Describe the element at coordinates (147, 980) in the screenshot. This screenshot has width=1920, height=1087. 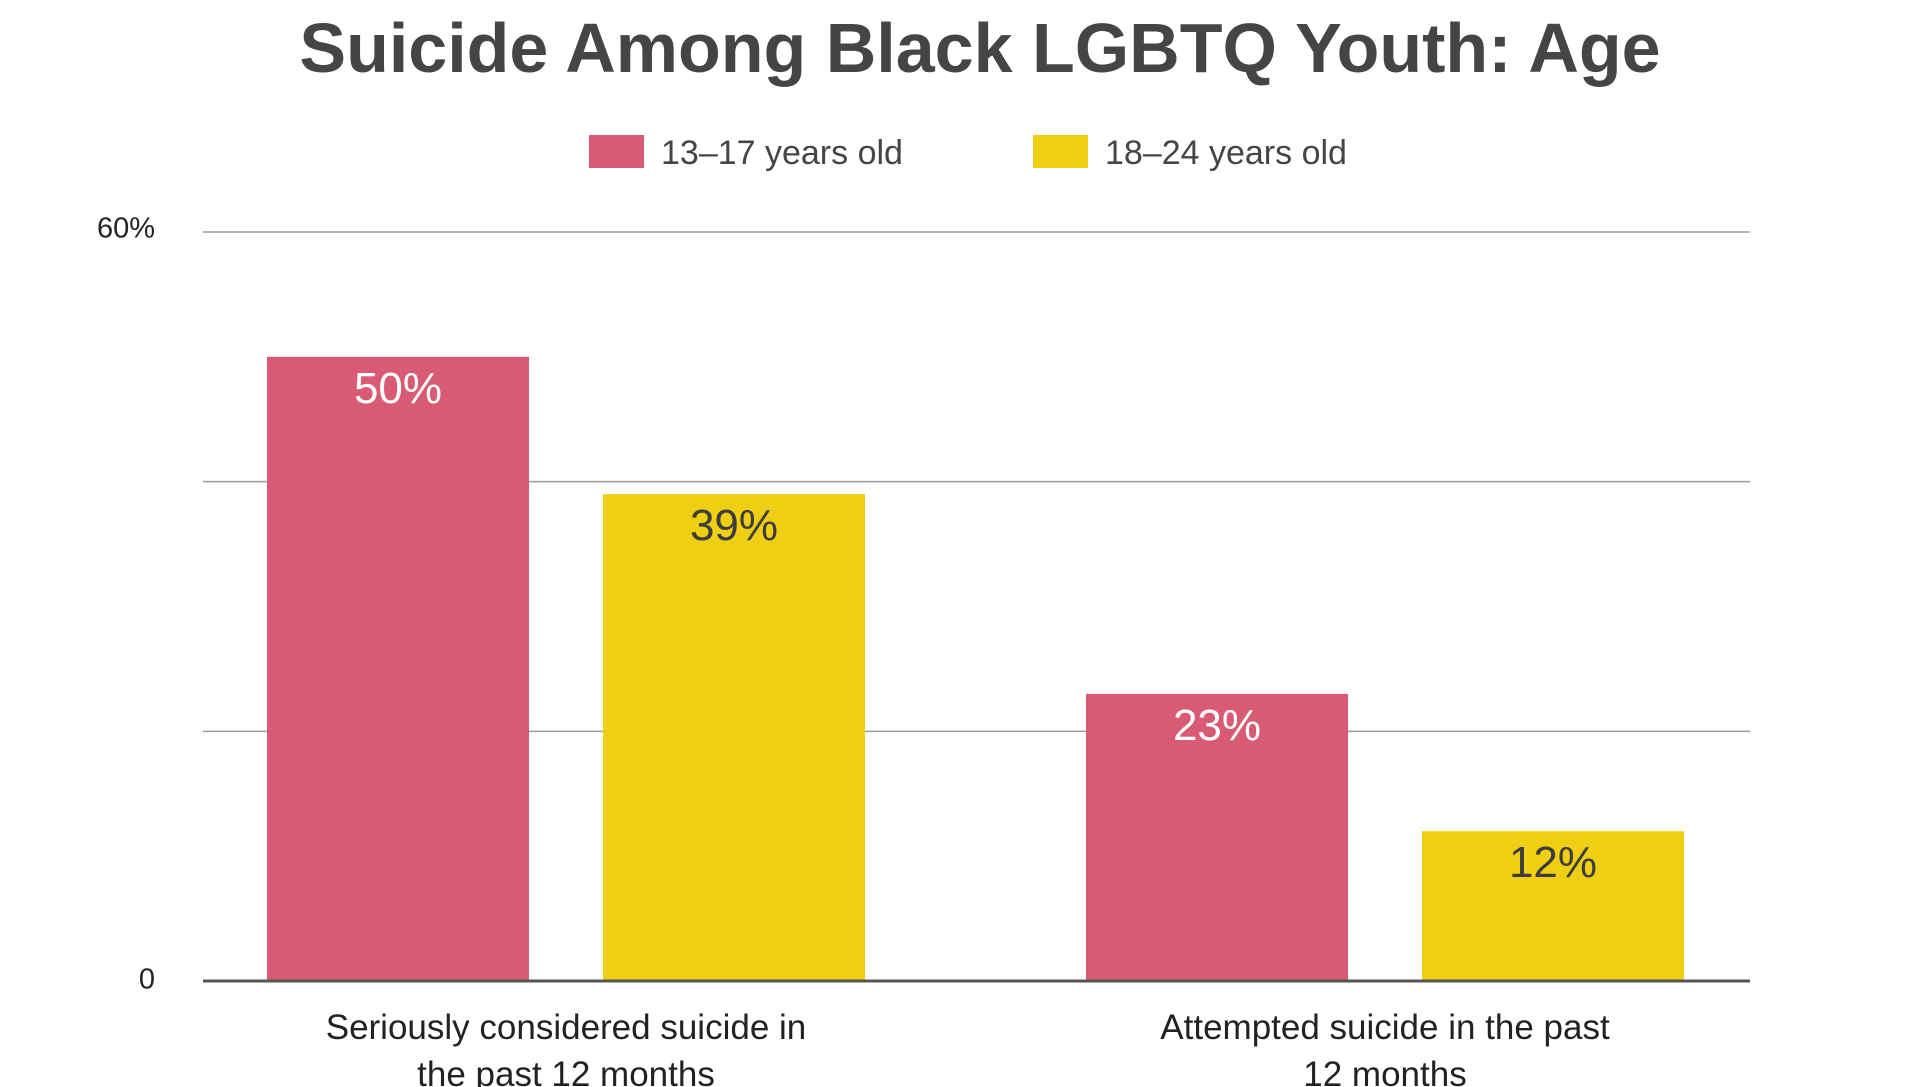
I see `y-tick-label: 0` at that location.